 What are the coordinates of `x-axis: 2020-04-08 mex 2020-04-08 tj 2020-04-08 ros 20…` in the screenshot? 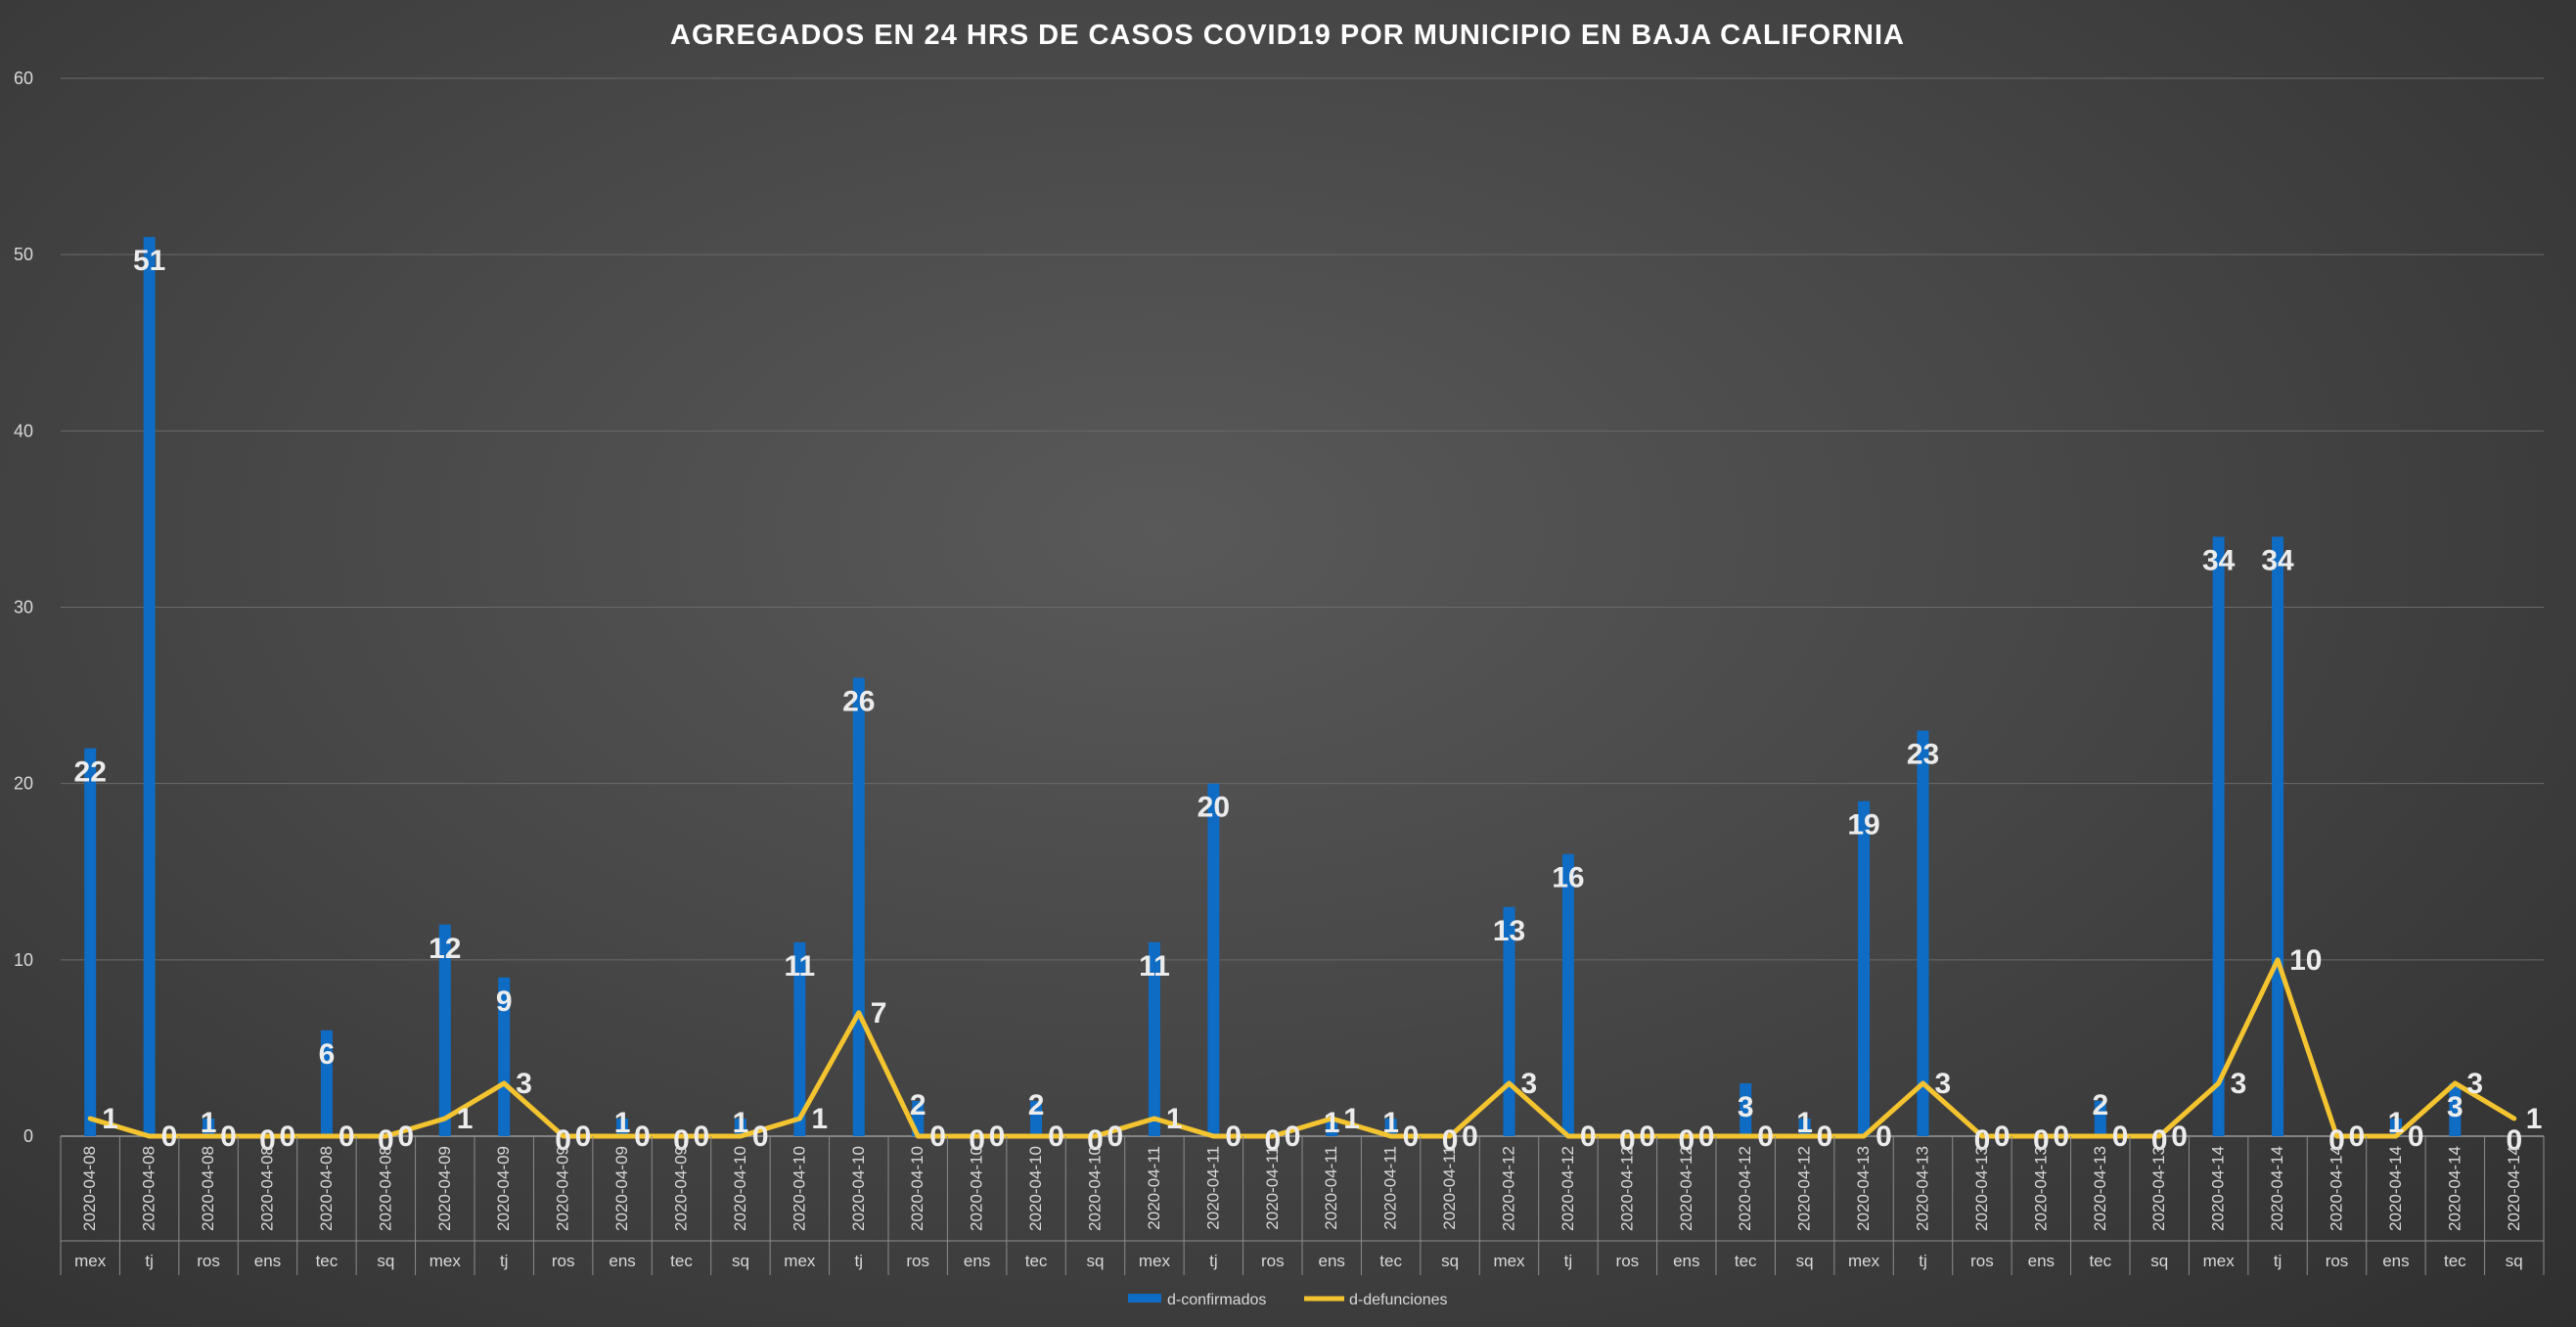 It's located at (1302, 1205).